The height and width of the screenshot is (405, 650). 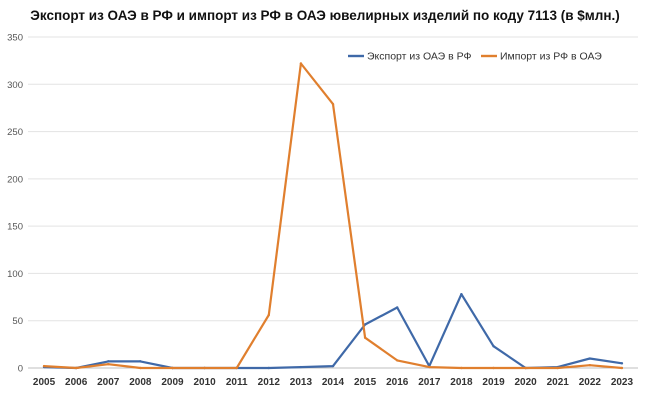 What do you see at coordinates (269, 382) in the screenshot?
I see `x-tick-label: 2012` at bounding box center [269, 382].